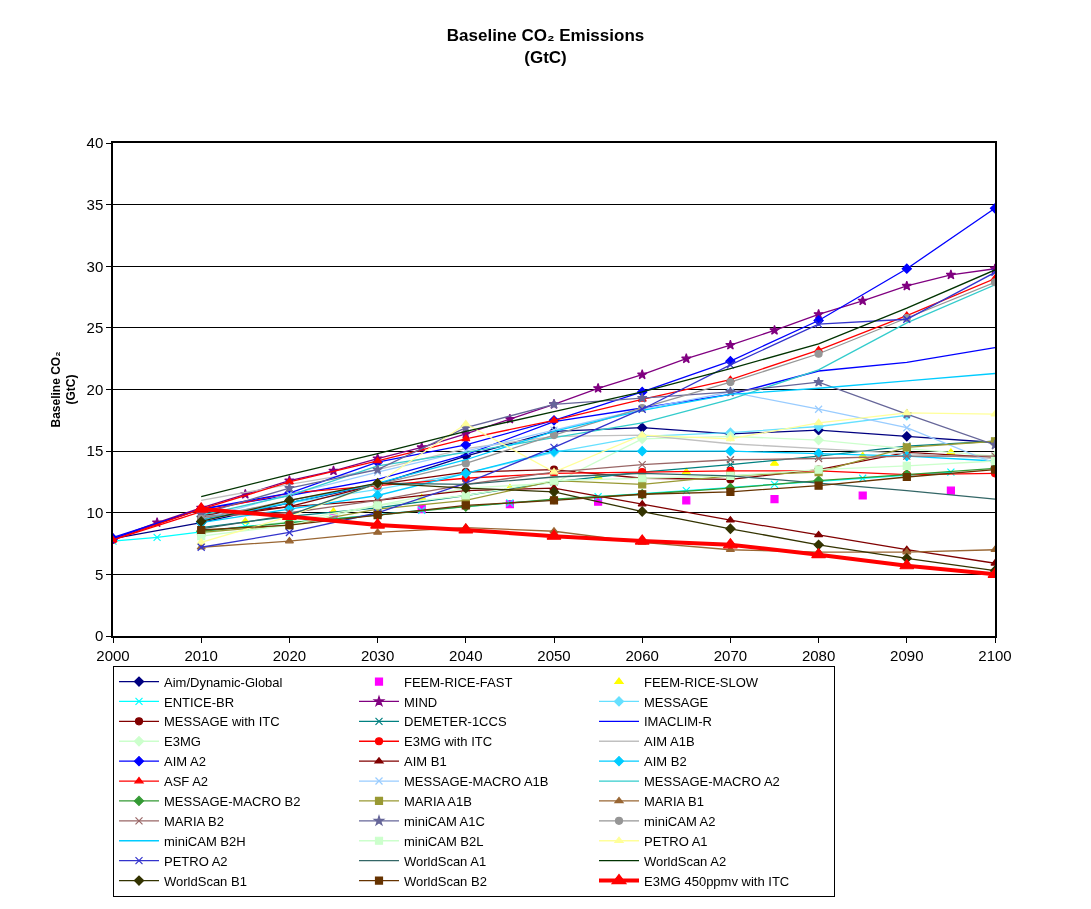 This screenshot has height=909, width=1091. Describe the element at coordinates (196, 861) in the screenshot. I see `legend-label: PETRO A2` at that location.